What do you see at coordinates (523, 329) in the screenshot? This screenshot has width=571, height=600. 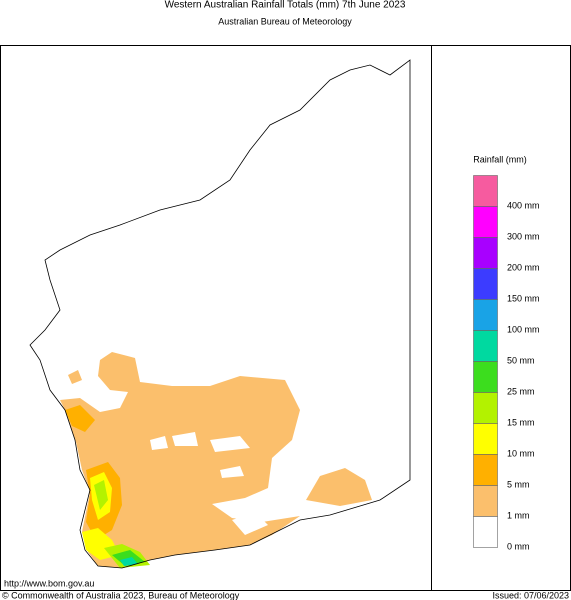 I see `legend-label: 100 mm` at bounding box center [523, 329].